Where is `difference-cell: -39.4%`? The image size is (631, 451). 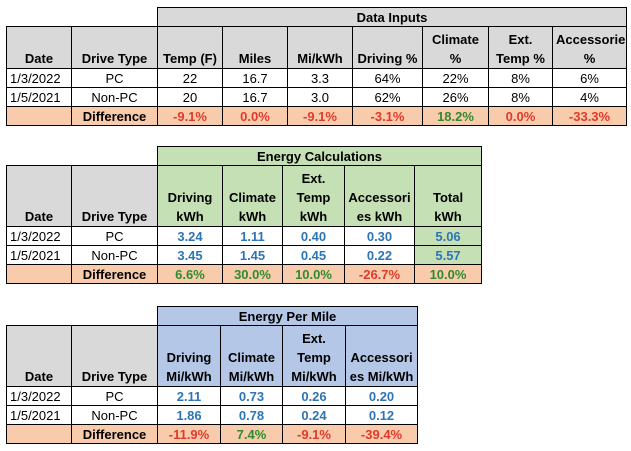
difference-cell: -39.4% is located at coordinates (381, 434).